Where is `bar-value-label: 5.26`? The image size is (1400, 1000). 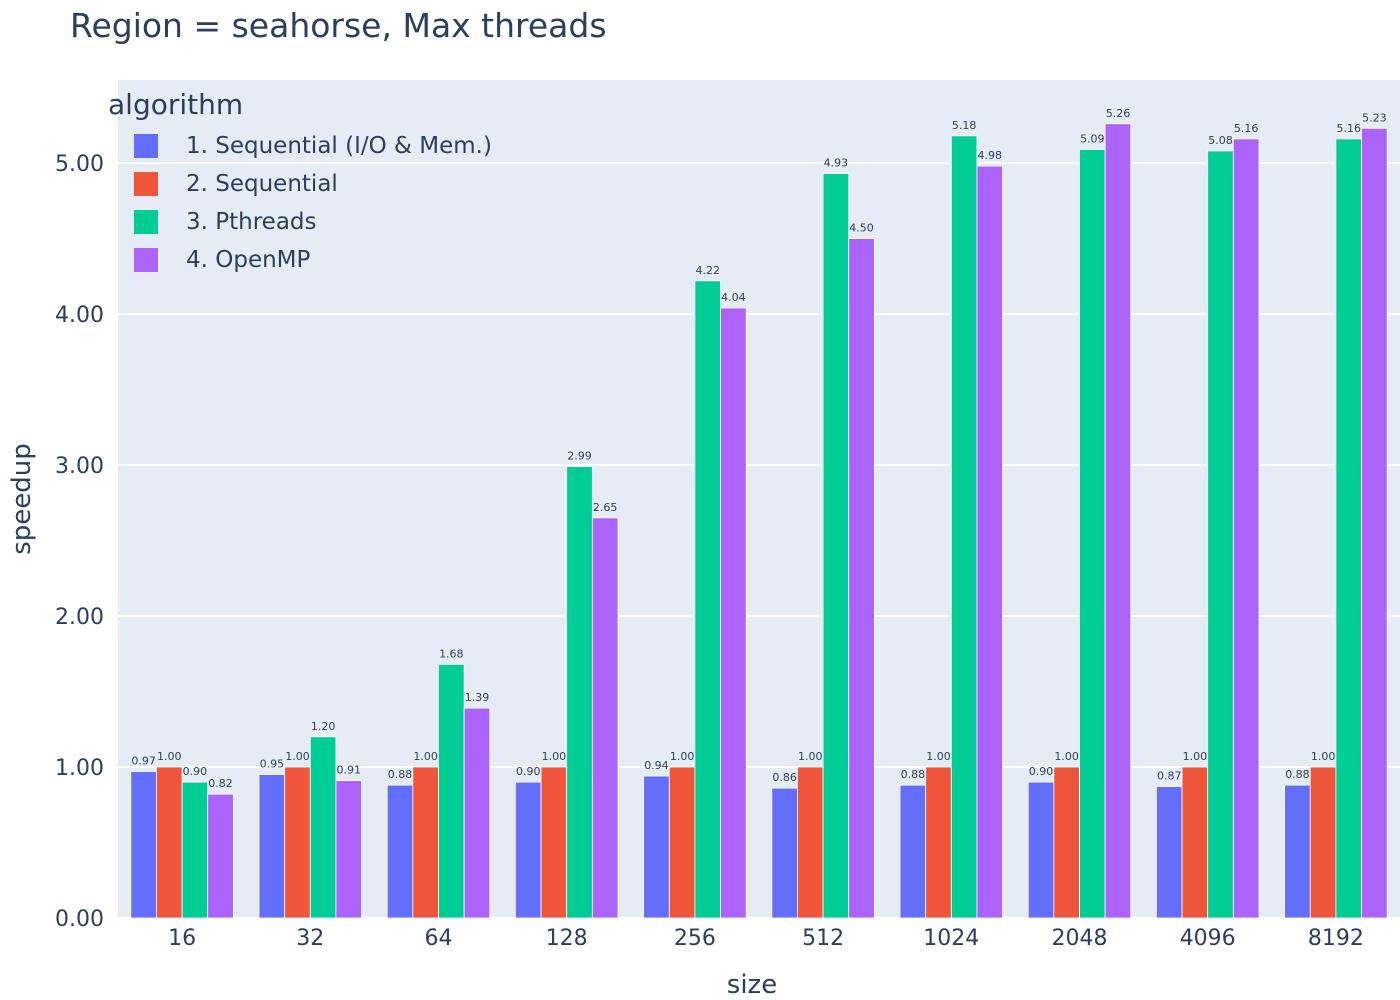
bar-value-label: 5.26 is located at coordinates (1118, 113).